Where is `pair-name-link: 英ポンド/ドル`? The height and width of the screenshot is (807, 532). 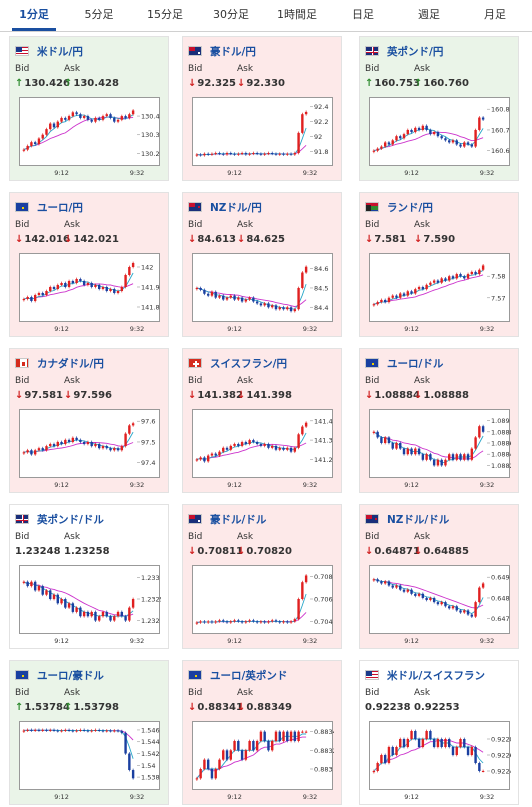 pair-name-link: 英ポンド/ドル is located at coordinates (70, 519).